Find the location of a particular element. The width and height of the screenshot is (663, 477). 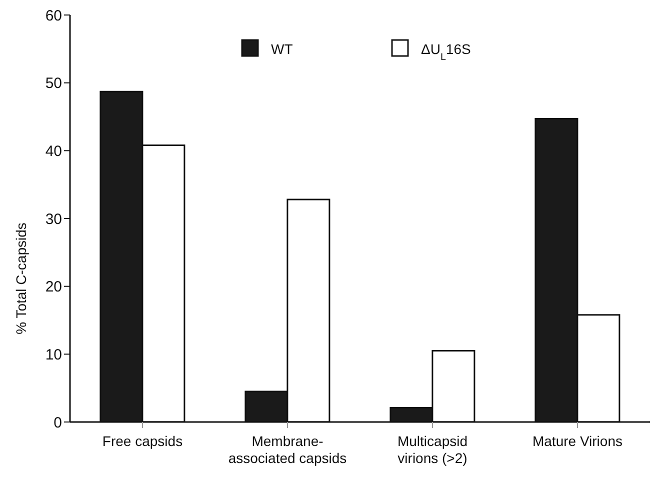

x-tick-label: Membrane-associated capsids is located at coordinates (287, 449).